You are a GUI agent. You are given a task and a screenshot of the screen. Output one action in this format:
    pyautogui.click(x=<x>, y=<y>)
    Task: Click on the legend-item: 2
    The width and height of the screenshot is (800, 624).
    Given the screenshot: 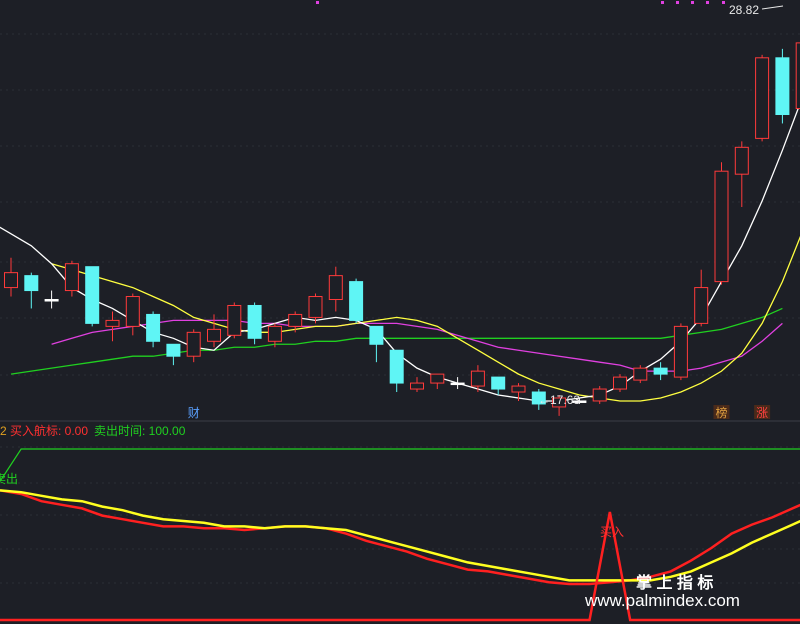 What is the action you would take?
    pyautogui.click(x=3, y=431)
    